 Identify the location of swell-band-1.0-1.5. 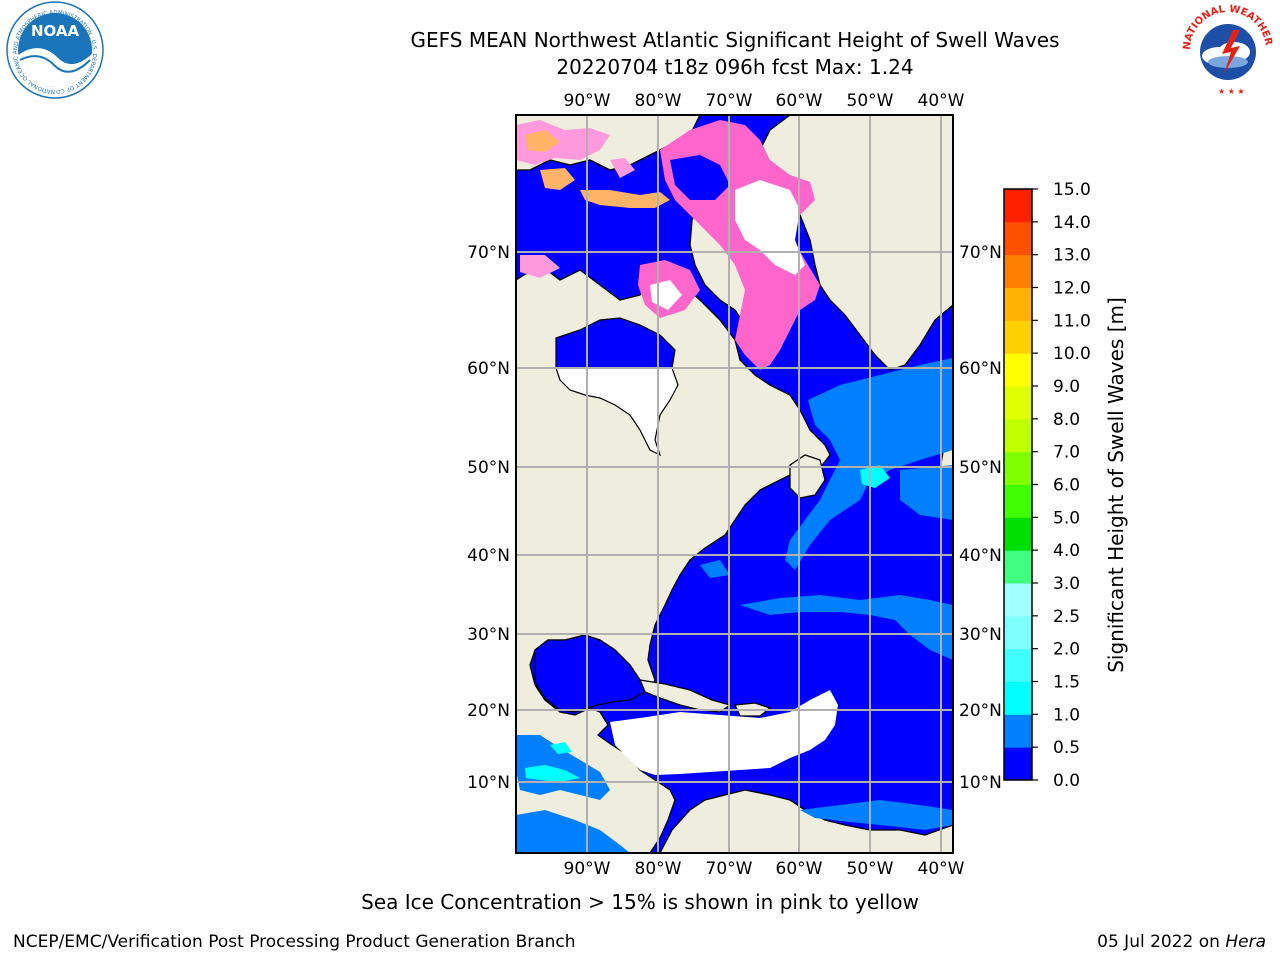
(707, 623).